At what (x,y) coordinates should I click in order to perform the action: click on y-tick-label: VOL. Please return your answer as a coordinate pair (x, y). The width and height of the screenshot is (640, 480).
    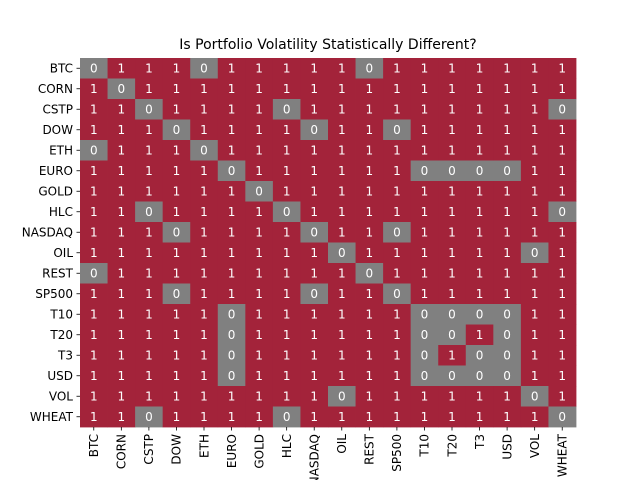
    Looking at the image, I should click on (61, 397).